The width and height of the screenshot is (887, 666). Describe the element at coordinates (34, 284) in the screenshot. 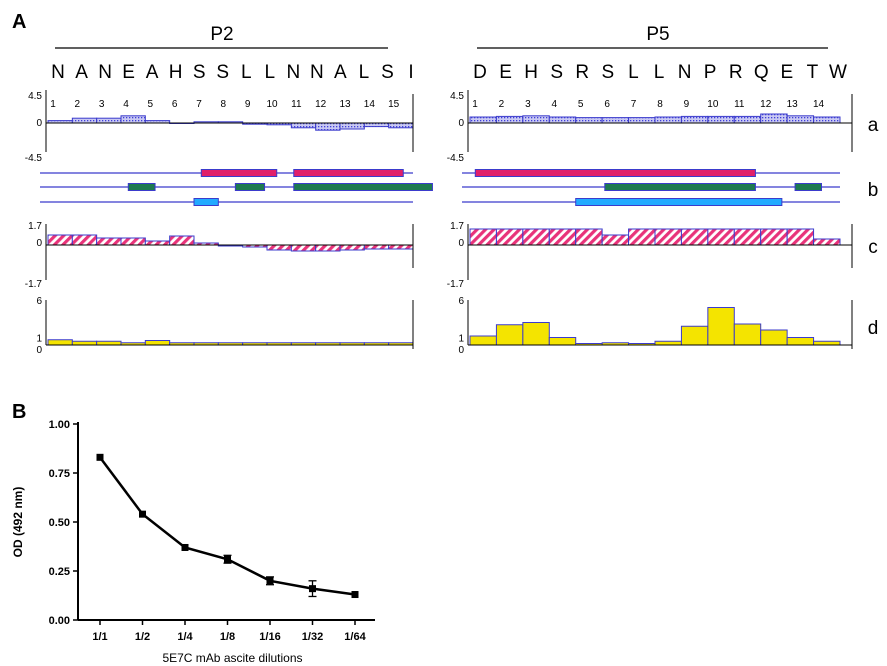

I see `accessibility-tick-label: -1.7` at that location.